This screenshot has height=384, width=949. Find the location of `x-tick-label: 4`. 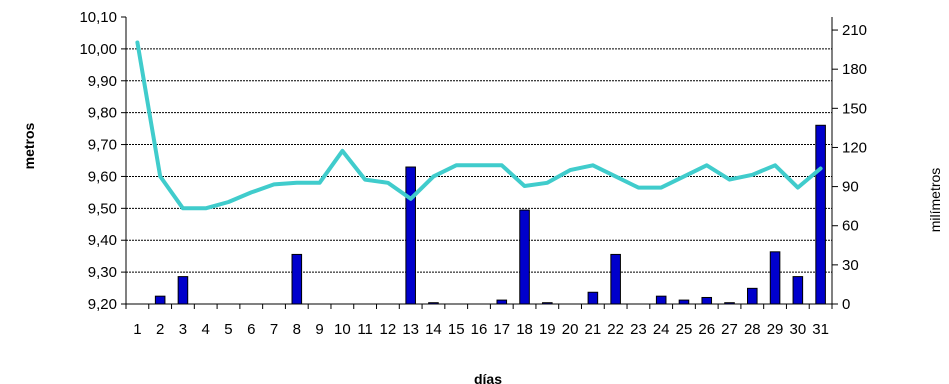

x-tick-label: 4 is located at coordinates (206, 329).